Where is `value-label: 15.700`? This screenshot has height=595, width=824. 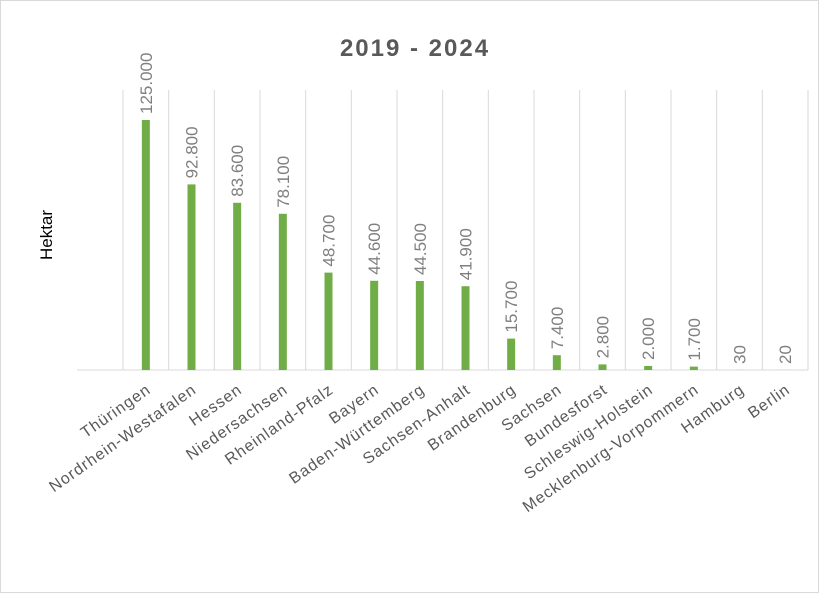
value-label: 15.700 is located at coordinates (511, 307).